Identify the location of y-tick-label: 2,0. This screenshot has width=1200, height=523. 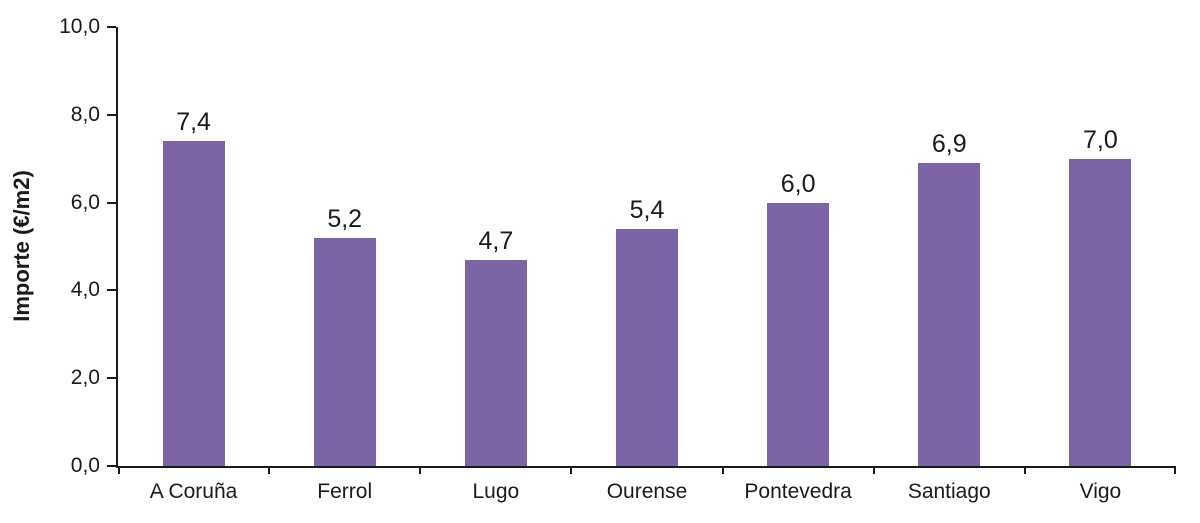
(85, 378).